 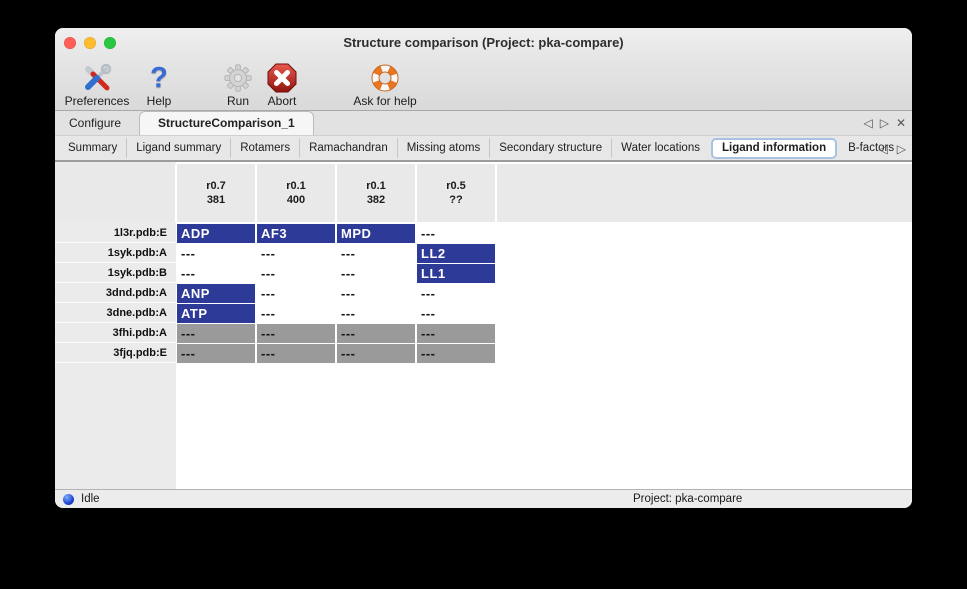 I want to click on status-bar: Idle Project: pka-compare, so click(x=483, y=498).